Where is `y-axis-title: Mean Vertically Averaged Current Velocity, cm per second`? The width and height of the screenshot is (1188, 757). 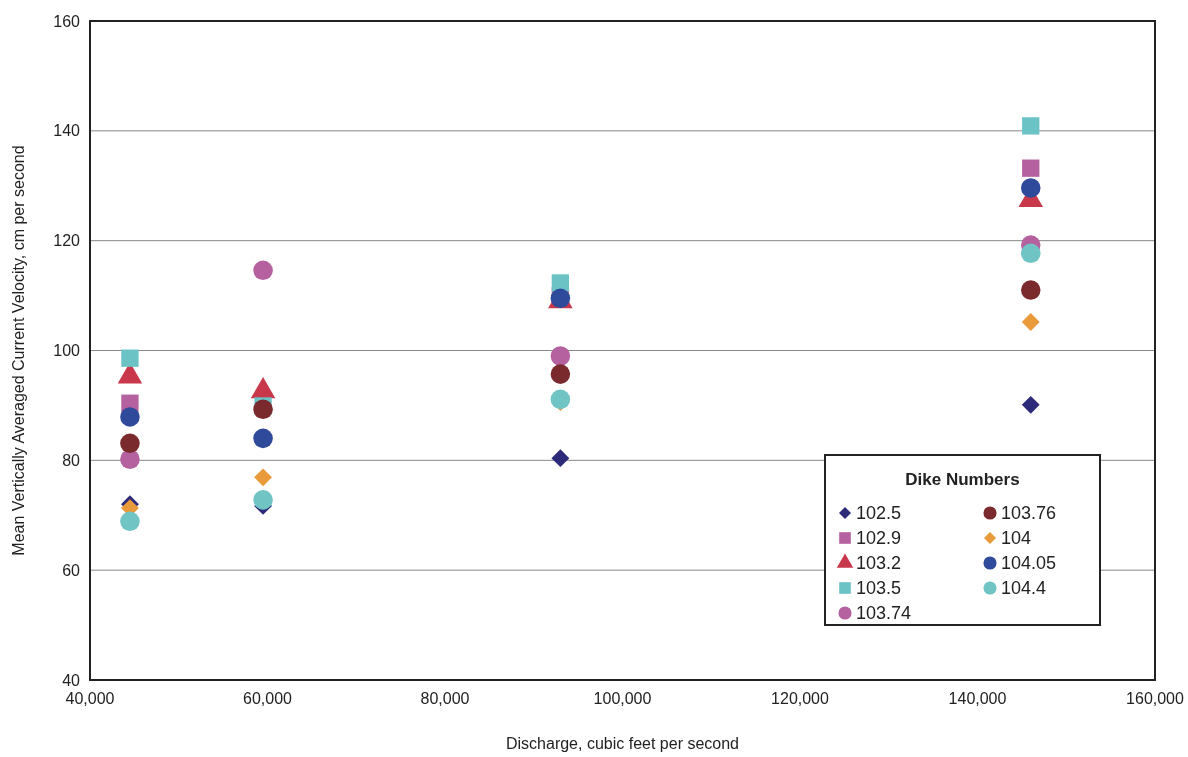
y-axis-title: Mean Vertically Averaged Current Velocity, cm per second is located at coordinates (18, 350).